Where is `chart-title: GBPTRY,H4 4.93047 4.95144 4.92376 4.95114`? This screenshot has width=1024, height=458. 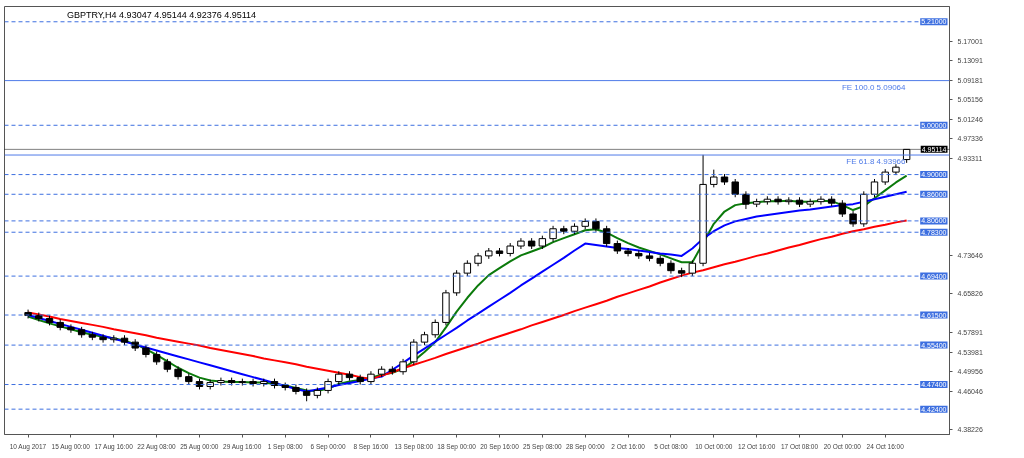 chart-title: GBPTRY,H4 4.93047 4.95144 4.92376 4.95114 is located at coordinates (161, 14).